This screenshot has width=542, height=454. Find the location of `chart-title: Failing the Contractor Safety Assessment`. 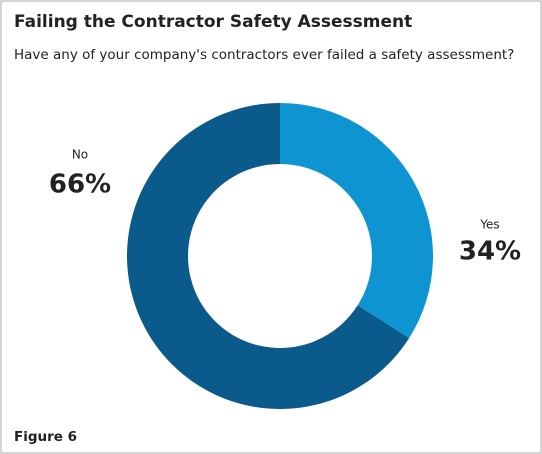

chart-title: Failing the Contractor Safety Assessment is located at coordinates (213, 22).